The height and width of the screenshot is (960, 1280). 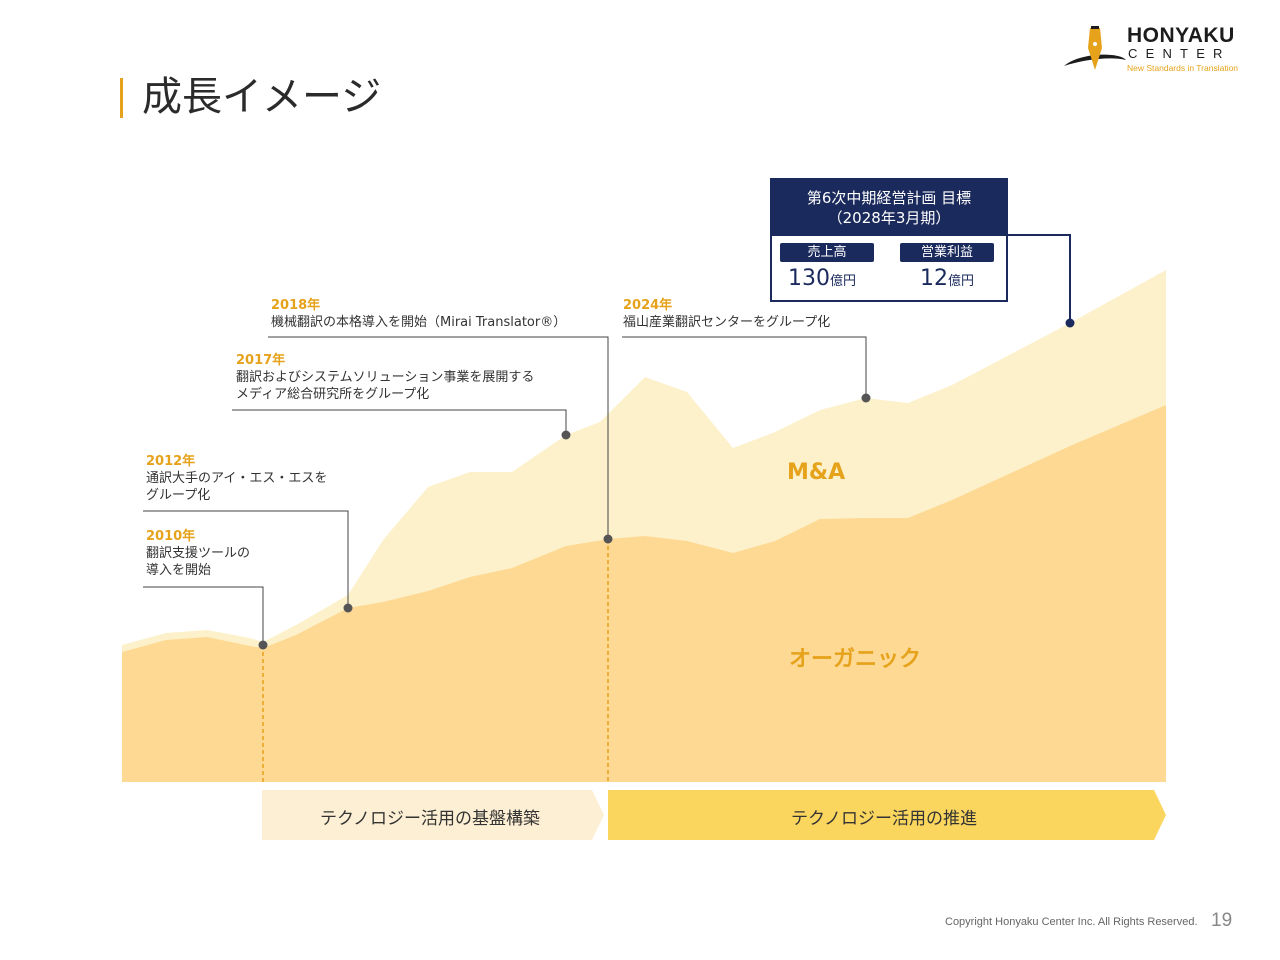 I want to click on callout-line-2012, so click(x=246, y=559).